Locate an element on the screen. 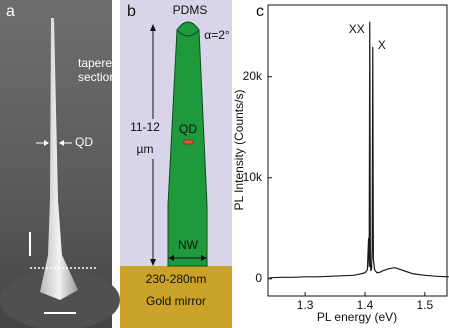 Image resolution: width=449 pixels, height=328 pixels. panel-label: b is located at coordinates (131, 11).